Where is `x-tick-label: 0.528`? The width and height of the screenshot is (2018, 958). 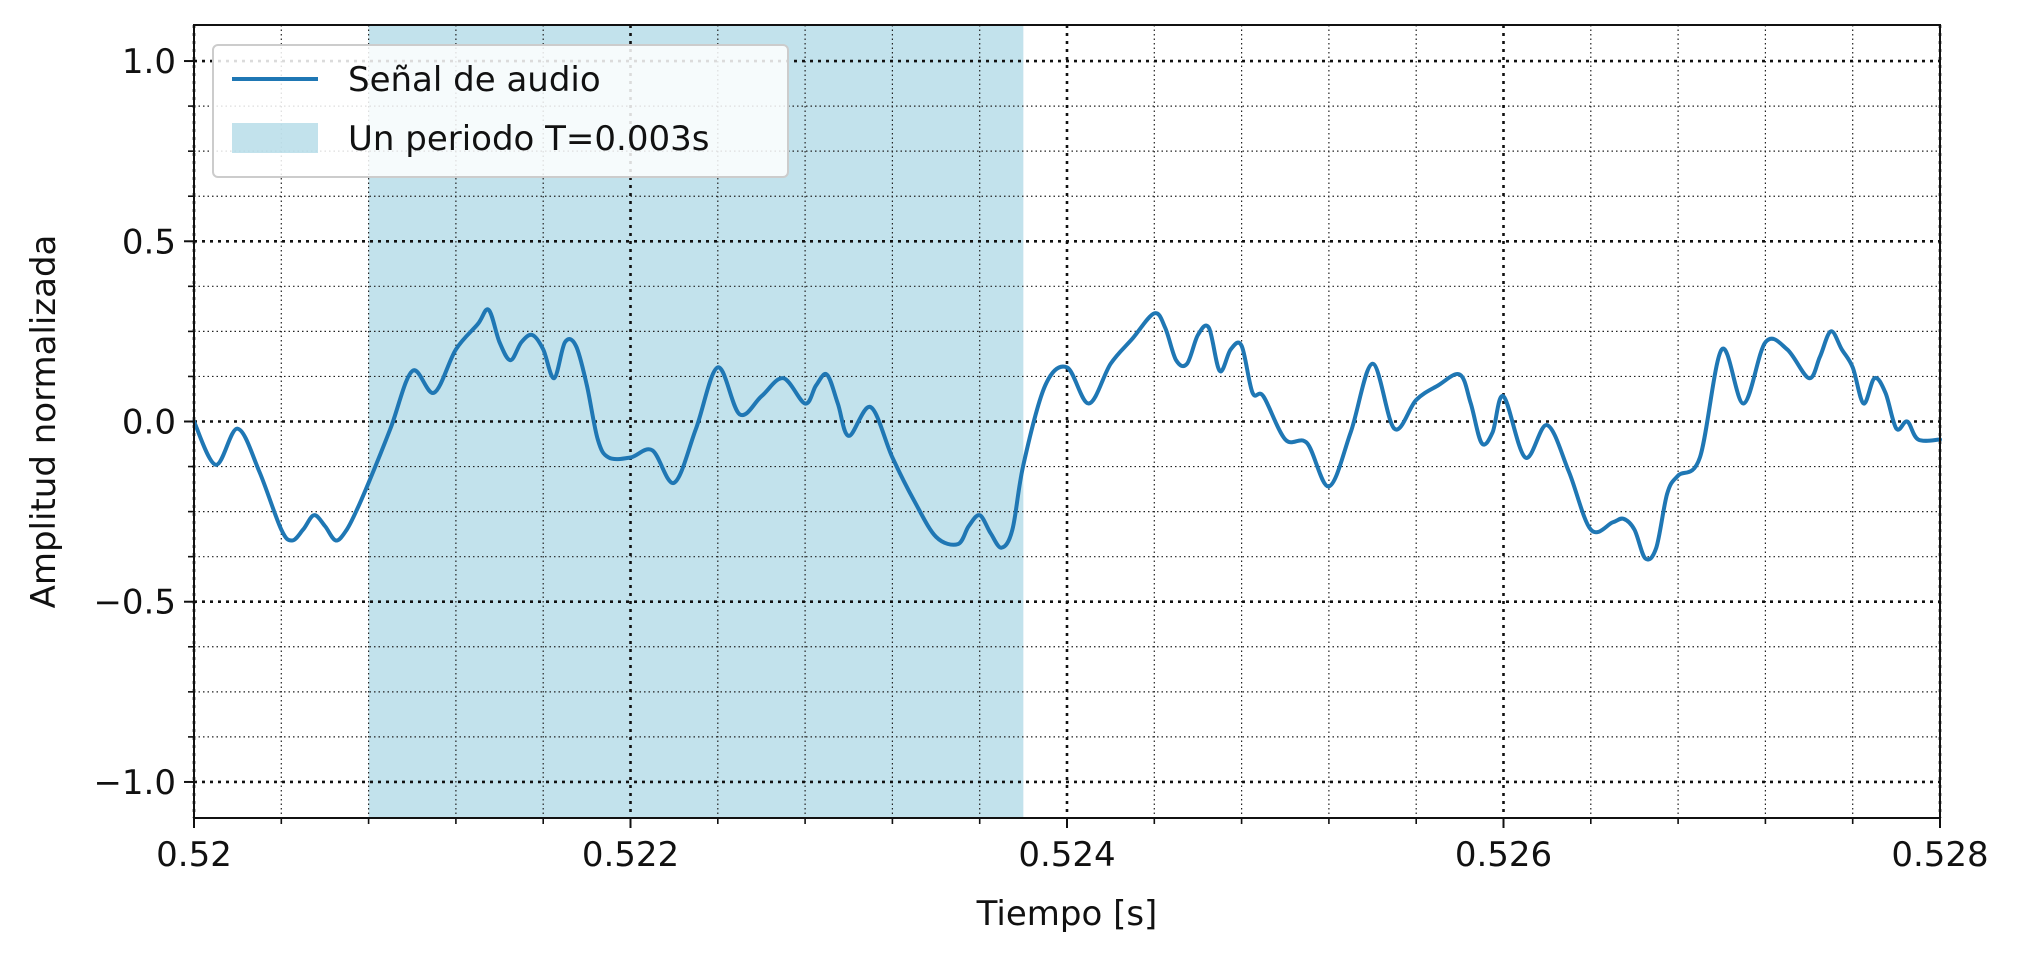 x-tick-label: 0.528 is located at coordinates (1939, 855).